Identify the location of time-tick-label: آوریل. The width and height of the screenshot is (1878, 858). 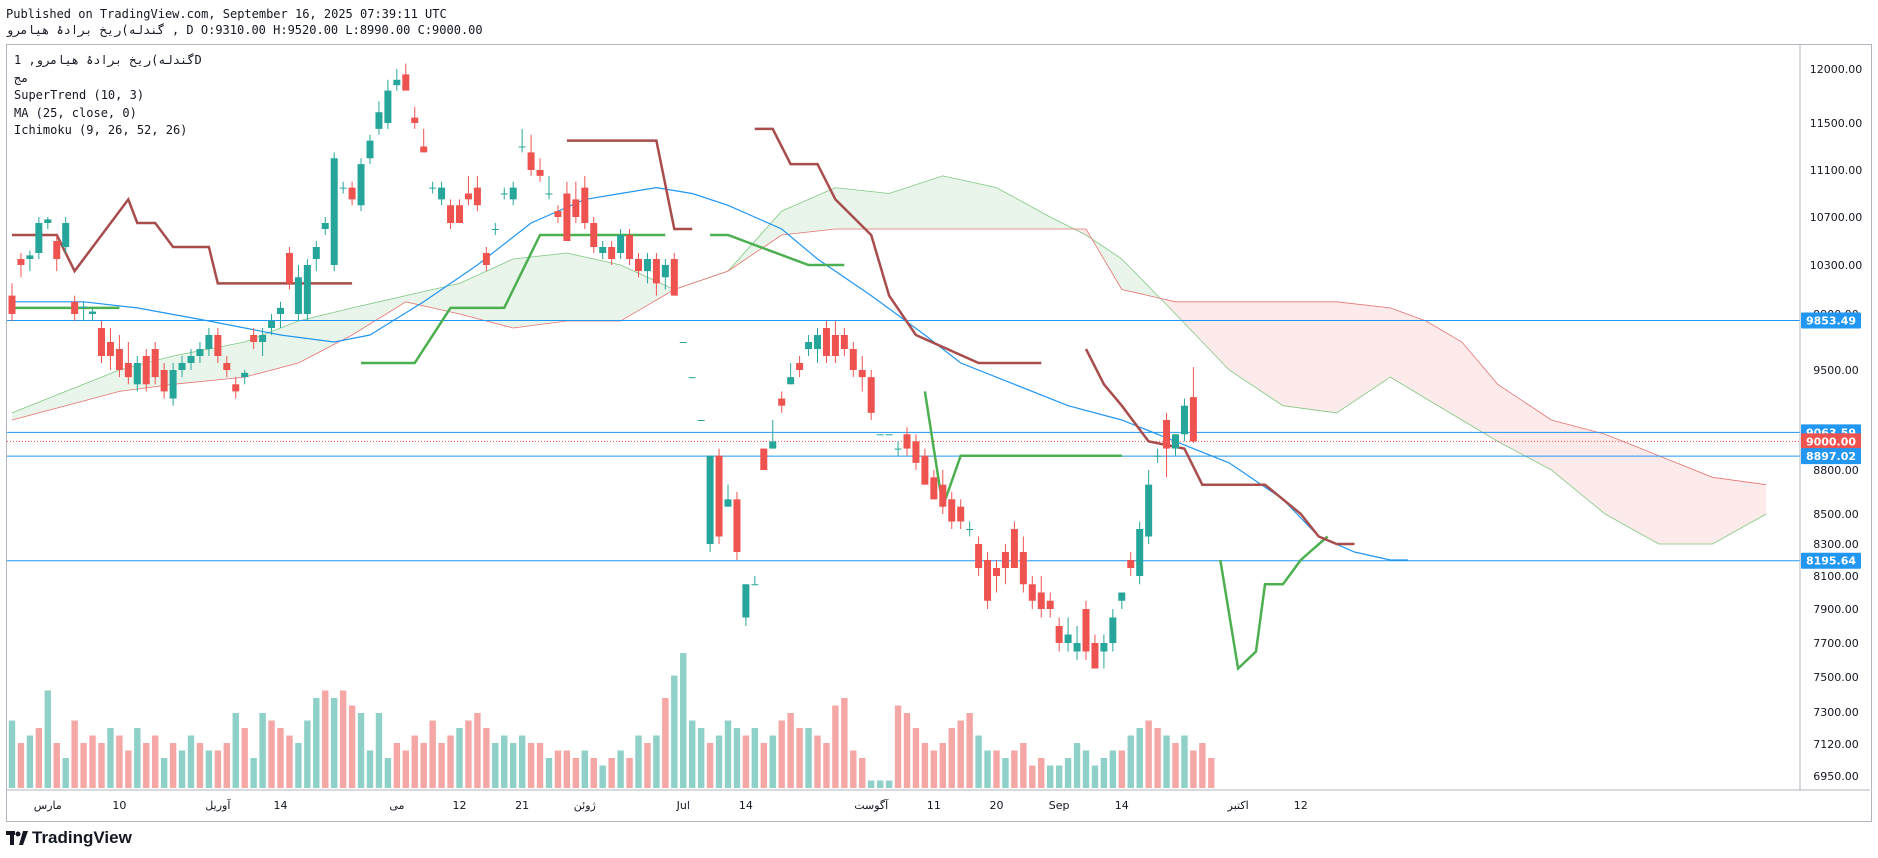
(218, 805).